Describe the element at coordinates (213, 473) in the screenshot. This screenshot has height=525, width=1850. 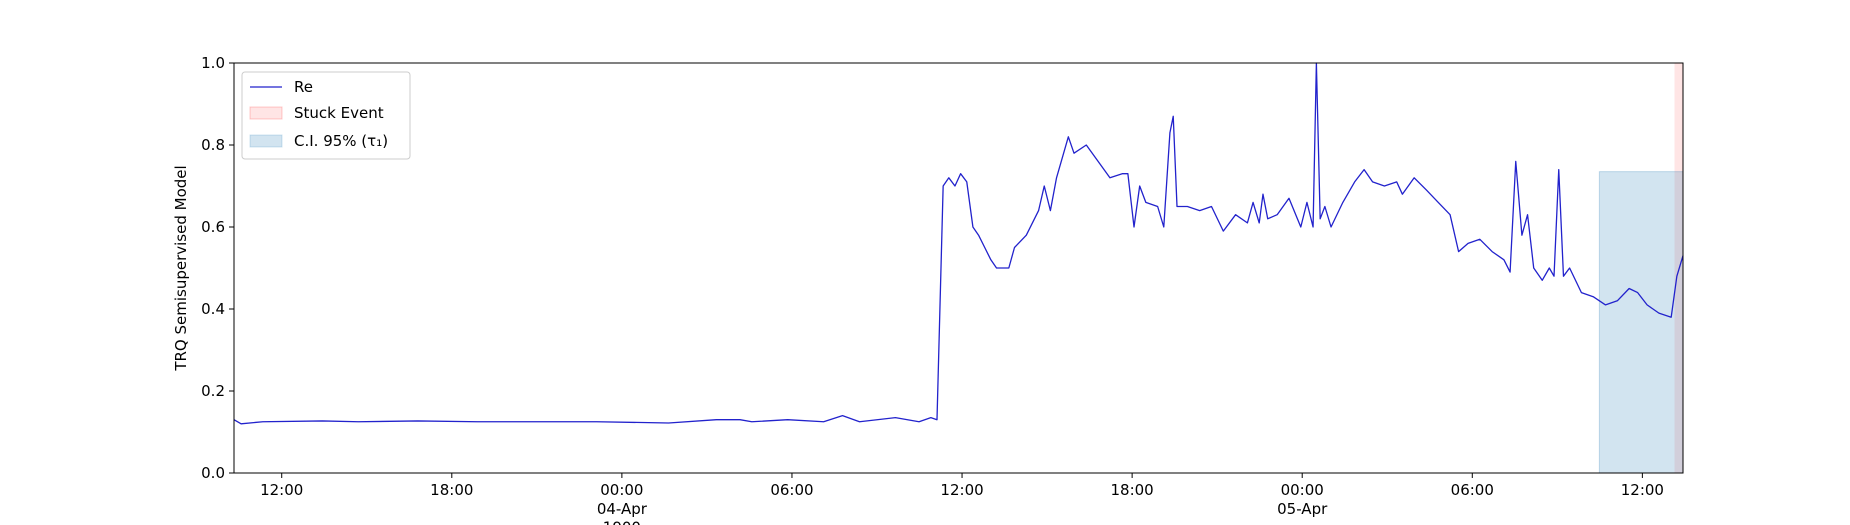
I see `y-tick-label: 0.0` at that location.